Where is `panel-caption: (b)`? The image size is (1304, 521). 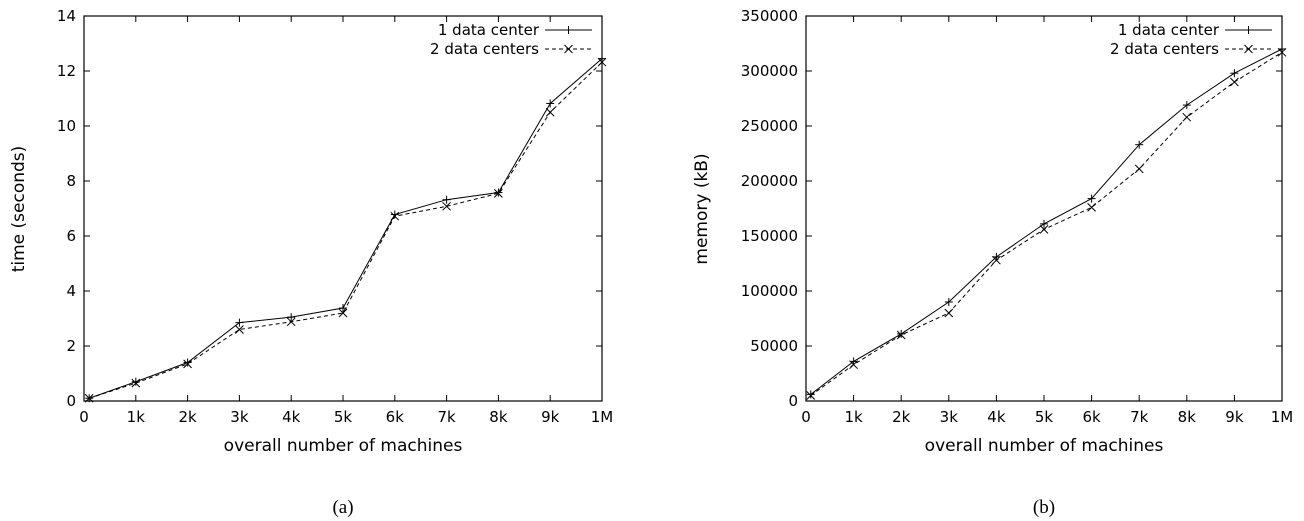
panel-caption: (b) is located at coordinates (1044, 507).